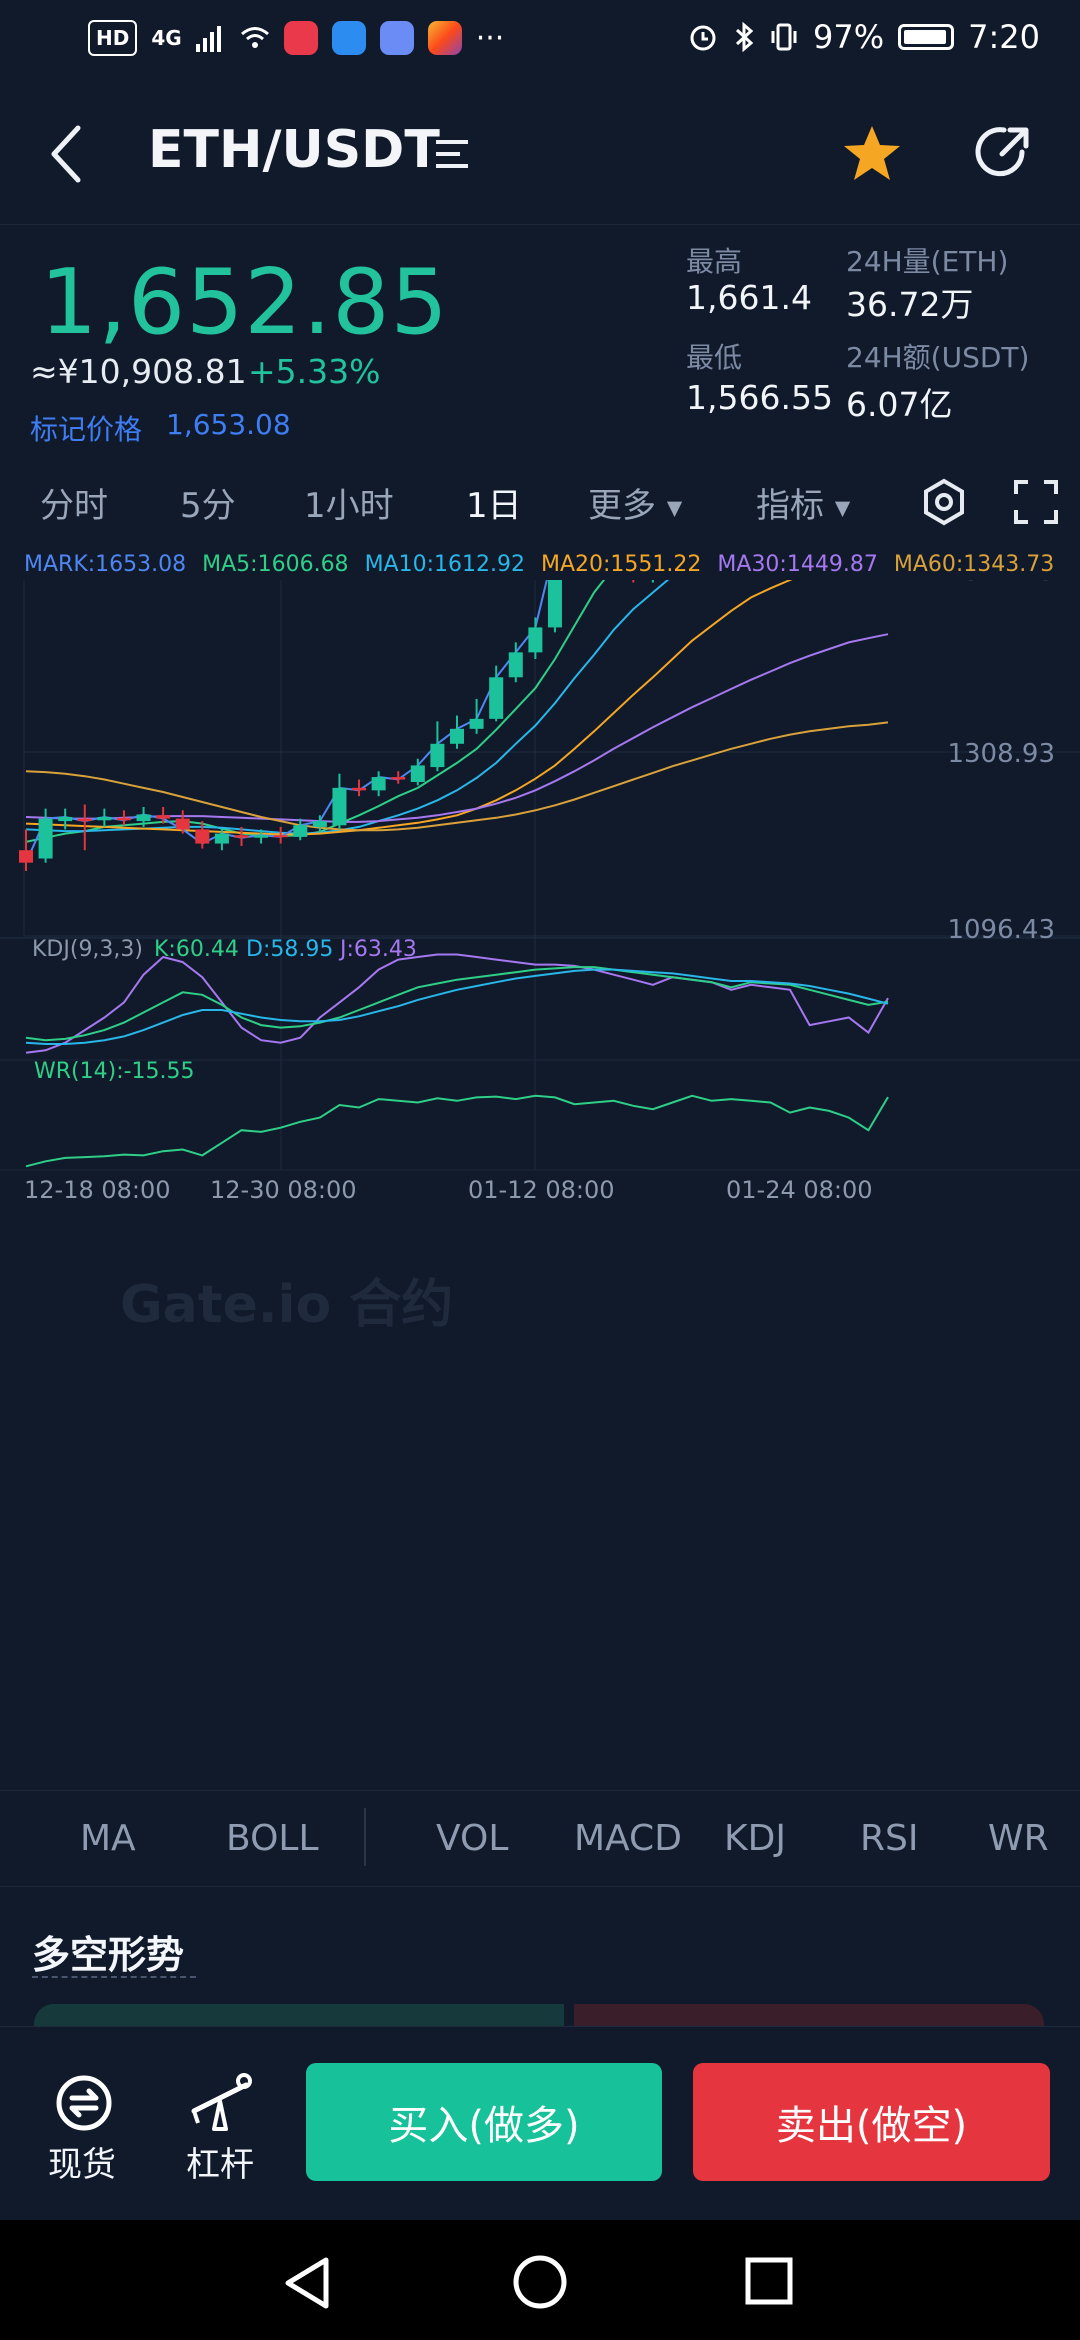 Image resolution: width=1080 pixels, height=2340 pixels. What do you see at coordinates (105, 564) in the screenshot?
I see `legend-mark: MARK:1653.08` at bounding box center [105, 564].